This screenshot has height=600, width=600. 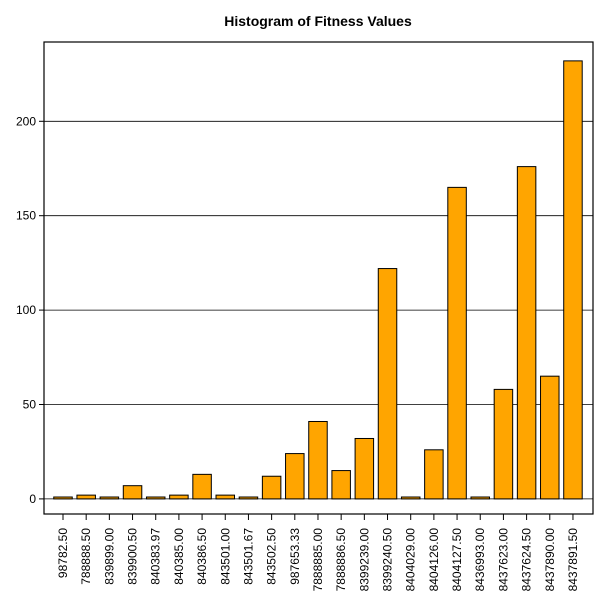 I want to click on x-tick-label: 788888.50, so click(x=86, y=556).